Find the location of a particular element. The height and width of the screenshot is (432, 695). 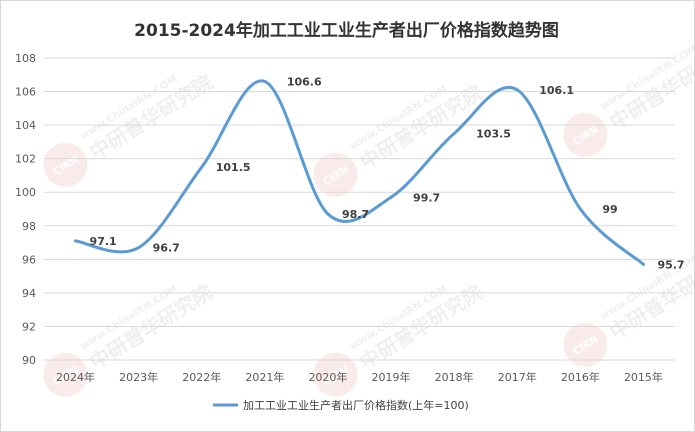

data-label: 99.7 is located at coordinates (426, 197).